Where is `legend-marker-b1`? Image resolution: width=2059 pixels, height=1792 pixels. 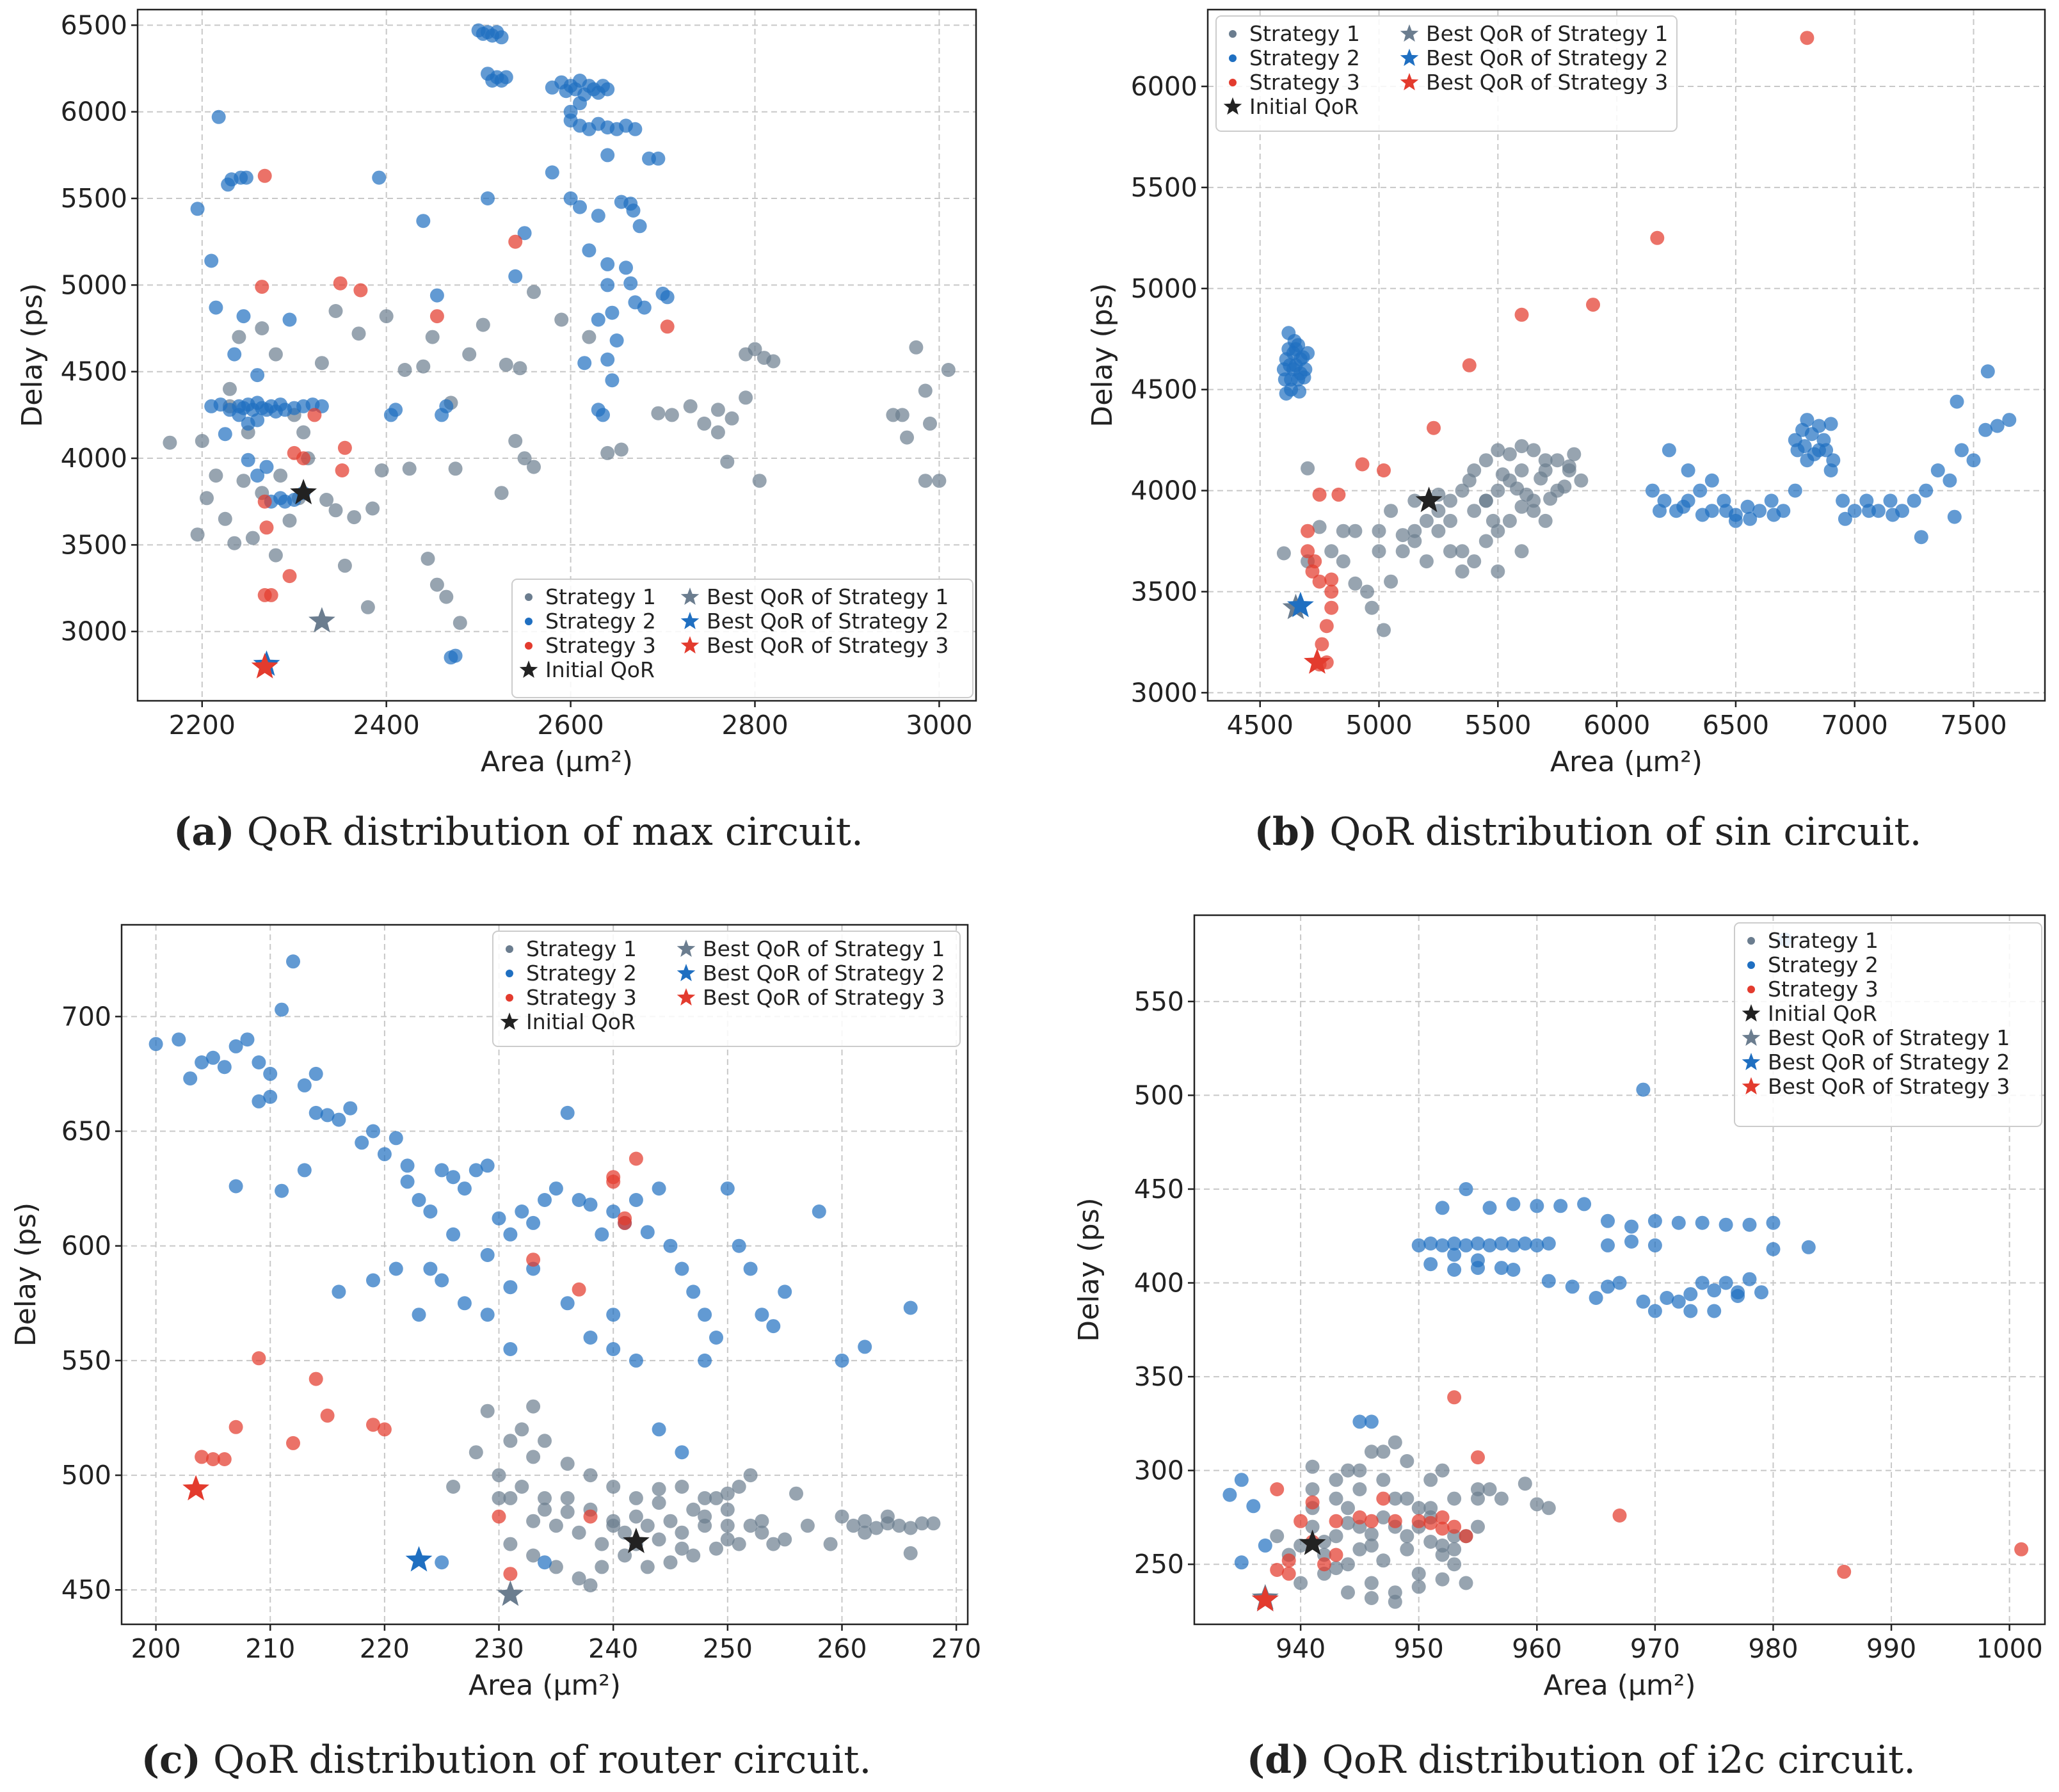 legend-marker-b1 is located at coordinates (1752, 1037).